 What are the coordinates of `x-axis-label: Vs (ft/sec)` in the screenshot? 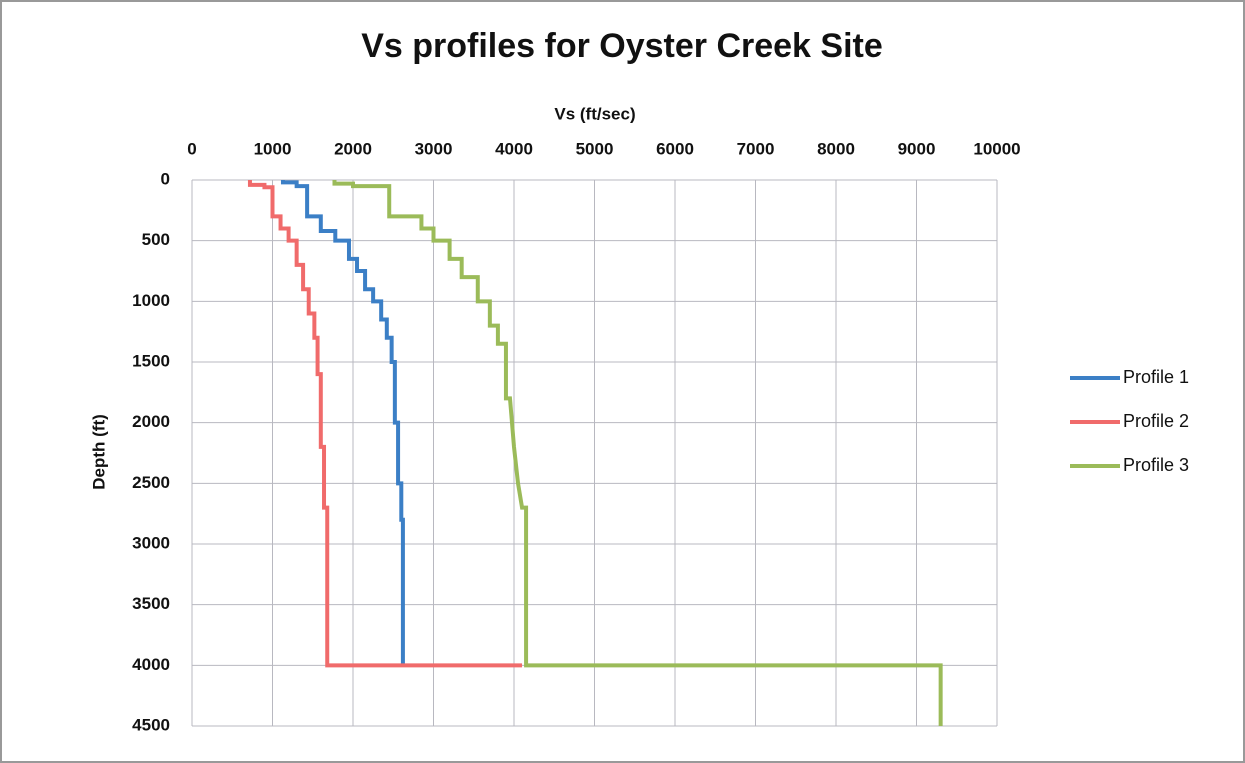 It's located at (594, 113).